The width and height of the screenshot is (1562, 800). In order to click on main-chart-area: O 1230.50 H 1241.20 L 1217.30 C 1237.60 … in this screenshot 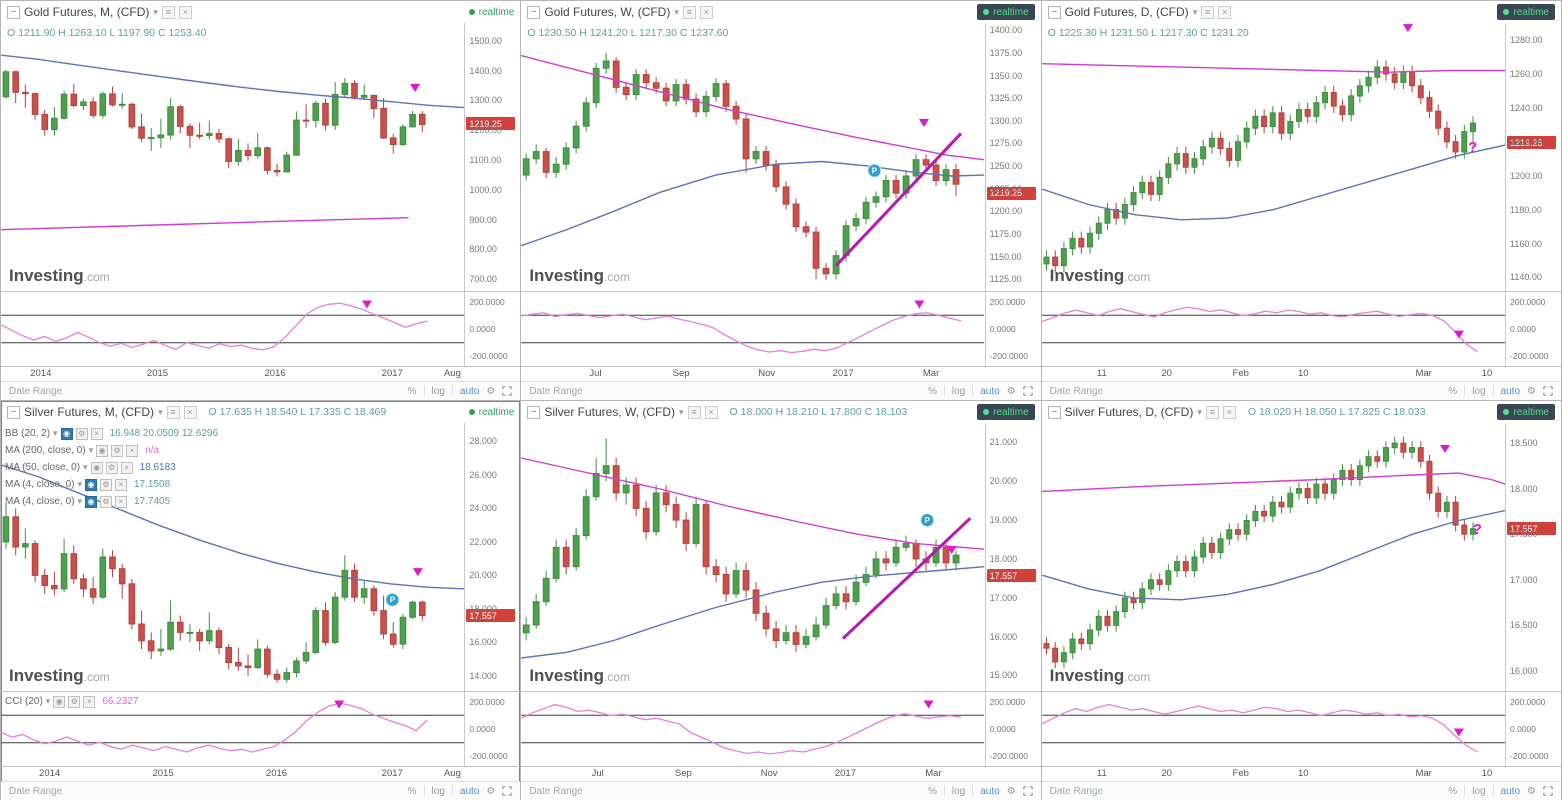, I will do `click(780, 157)`.